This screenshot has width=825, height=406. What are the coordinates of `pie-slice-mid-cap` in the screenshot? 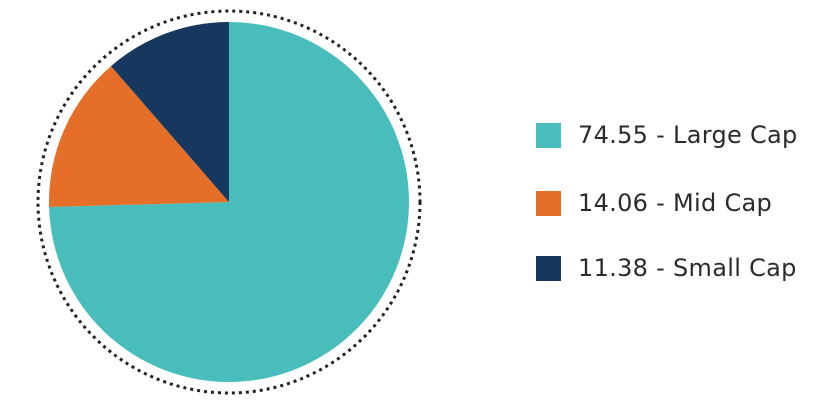 It's located at (139, 137).